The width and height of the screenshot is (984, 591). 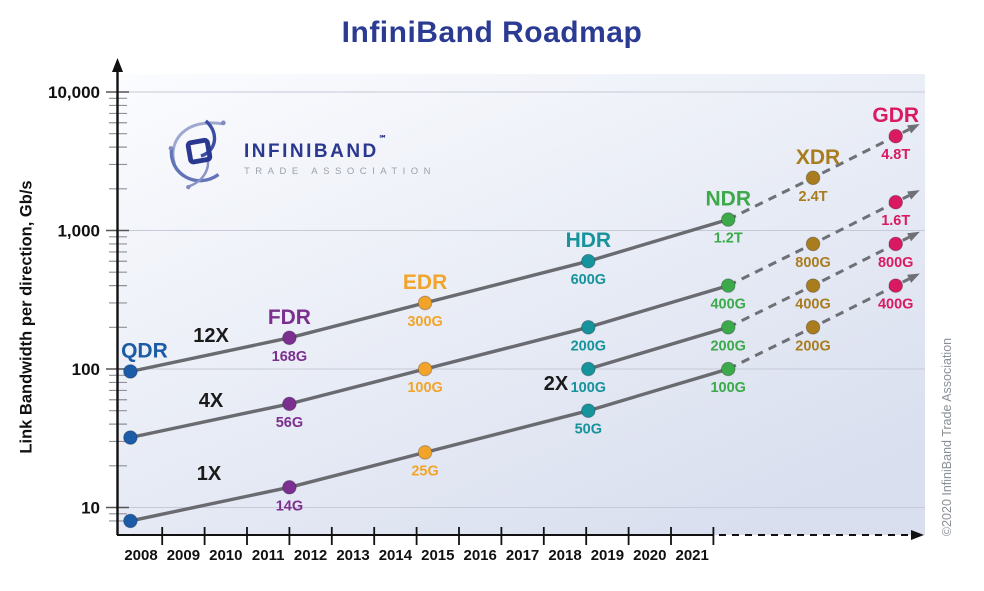 What do you see at coordinates (917, 535) in the screenshot?
I see `x-axis-arrow` at bounding box center [917, 535].